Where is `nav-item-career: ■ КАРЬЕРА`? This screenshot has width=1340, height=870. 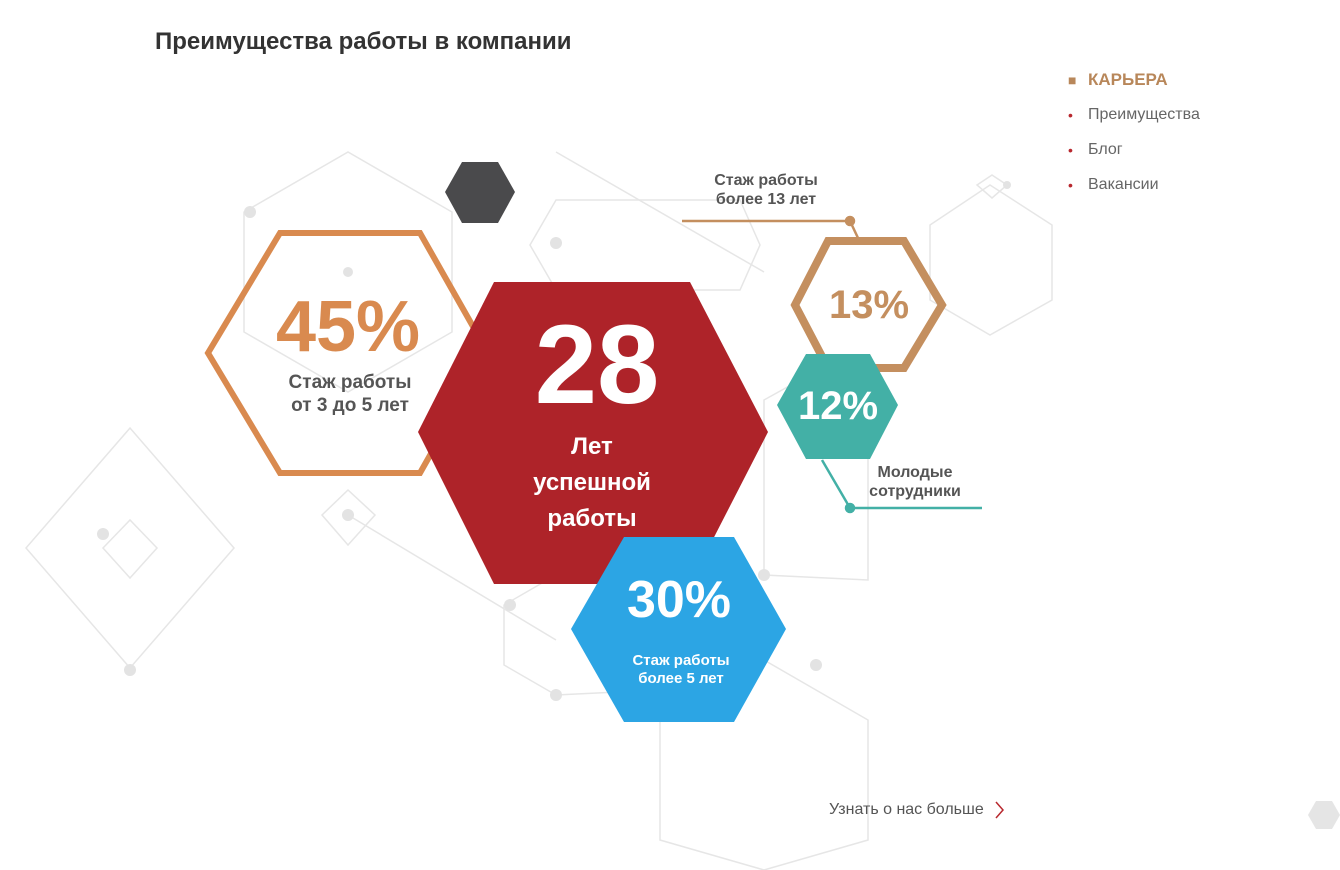 nav-item-career: ■ КАРЬЕРА is located at coordinates (1134, 79).